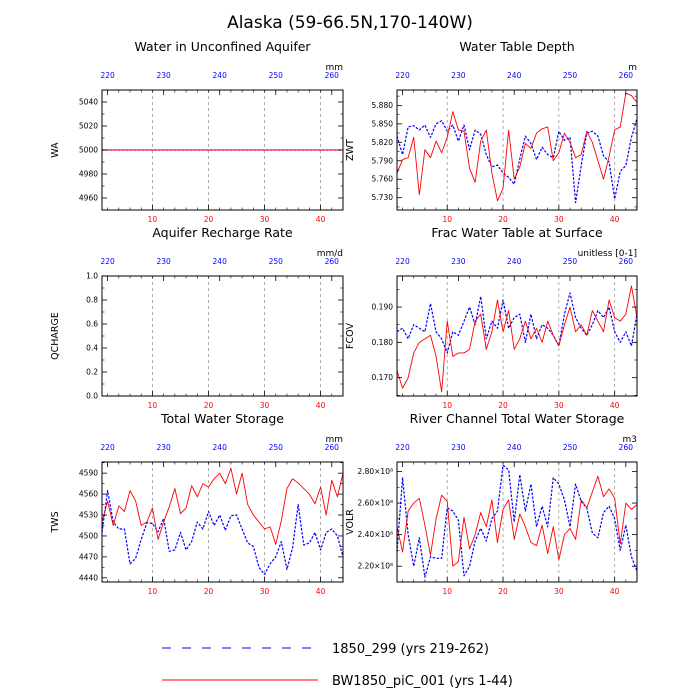 The image size is (700, 700). I want to click on panel-title: Frac Water Table at Surface, so click(517, 232).